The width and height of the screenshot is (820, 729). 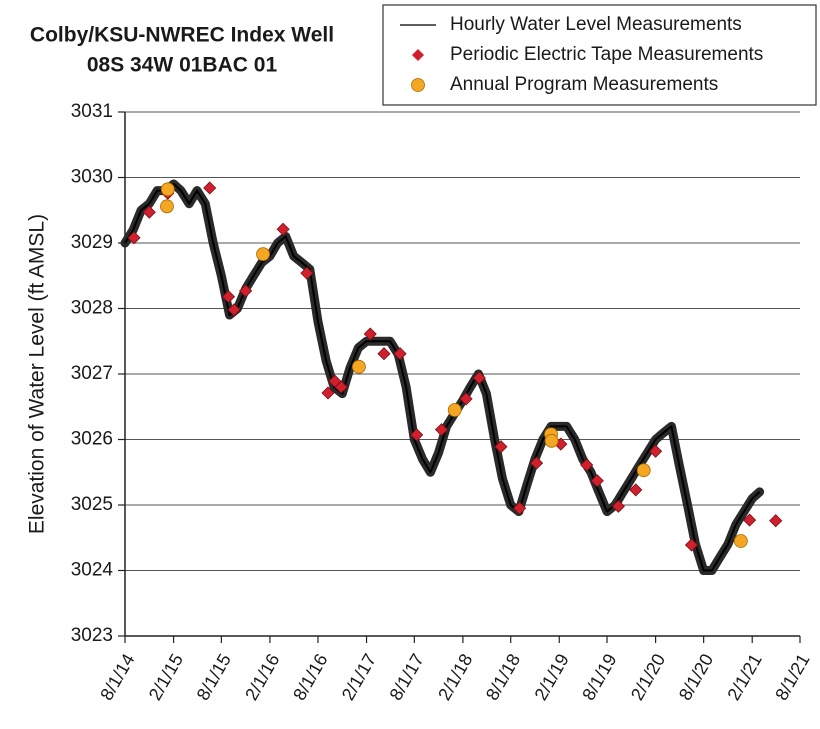 What do you see at coordinates (744, 676) in the screenshot?
I see `x-tick-label: 2/1/21` at bounding box center [744, 676].